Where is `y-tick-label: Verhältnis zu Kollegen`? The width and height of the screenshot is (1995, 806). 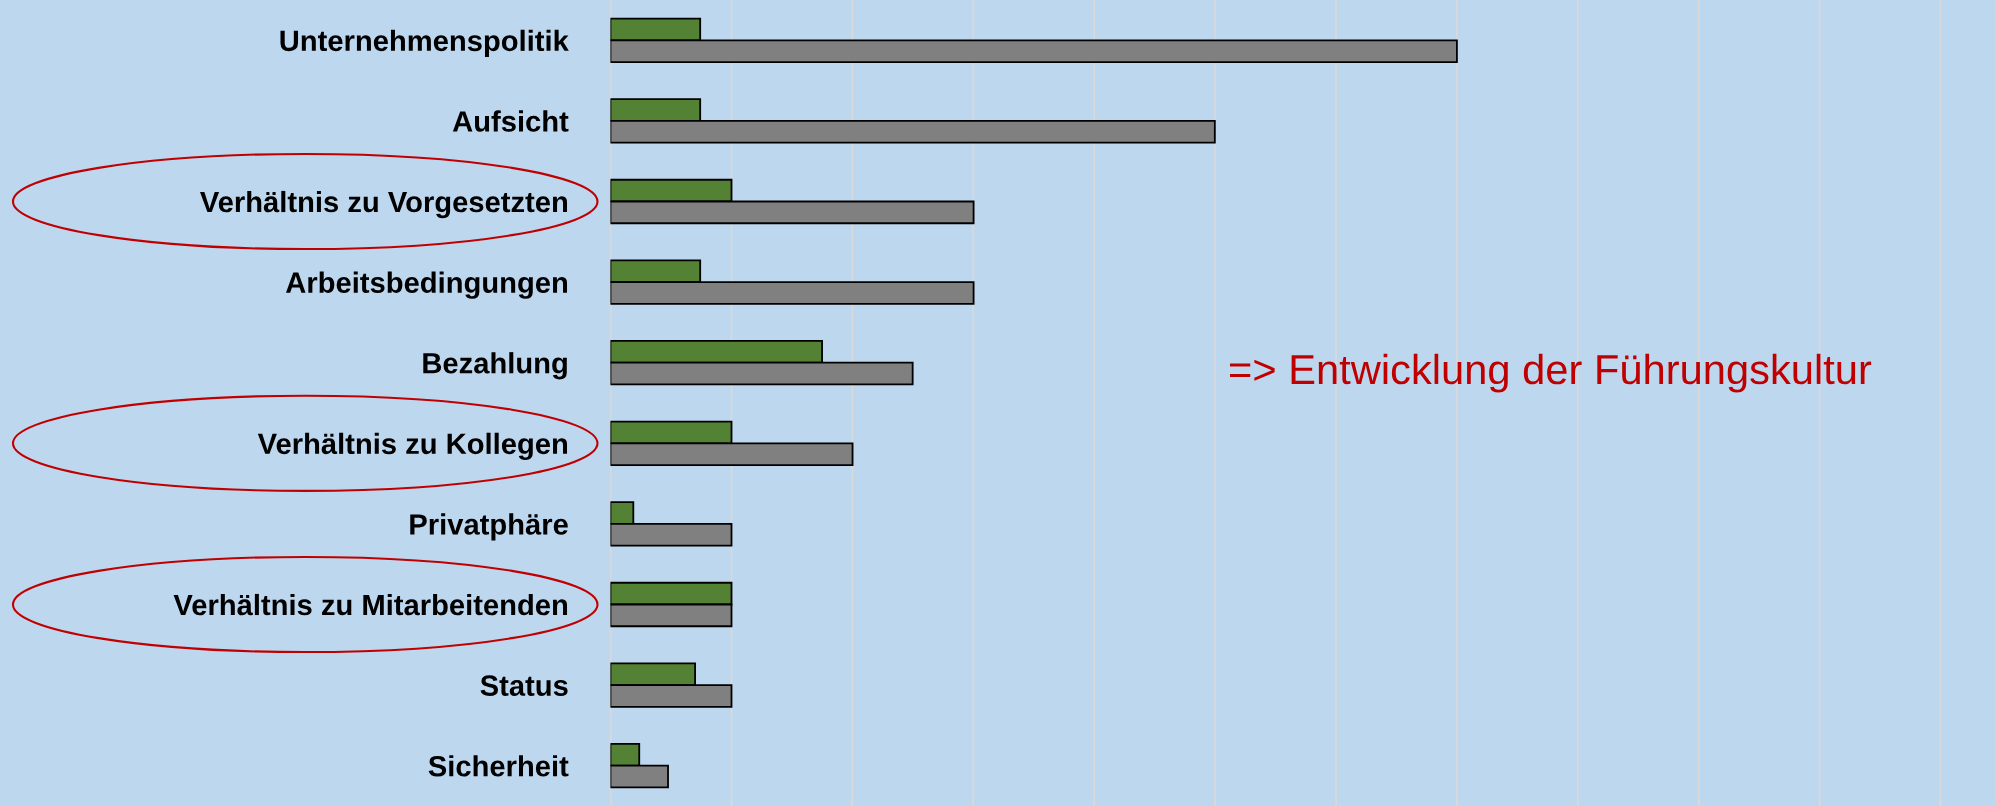
y-tick-label: Verhältnis zu Kollegen is located at coordinates (412, 446).